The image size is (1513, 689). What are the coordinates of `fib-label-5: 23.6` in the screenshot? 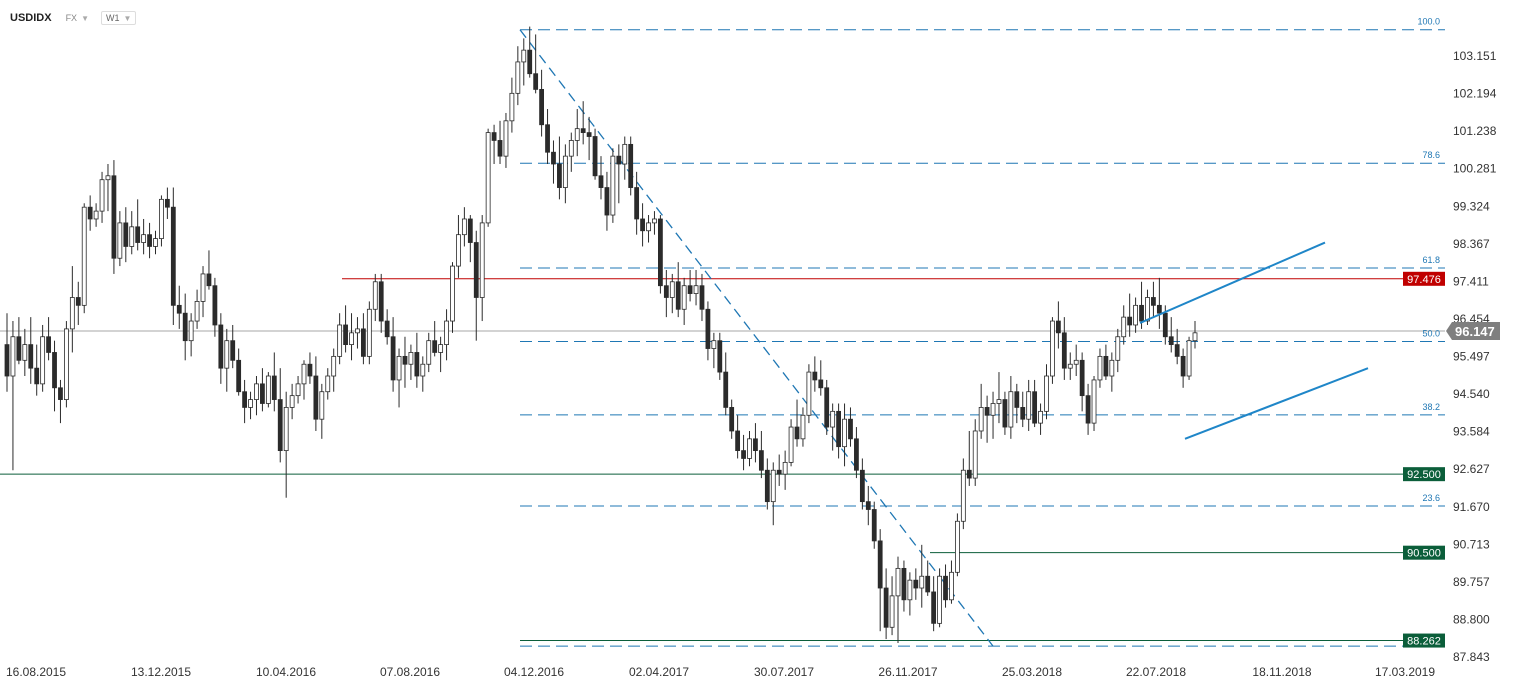 It's located at (1431, 498).